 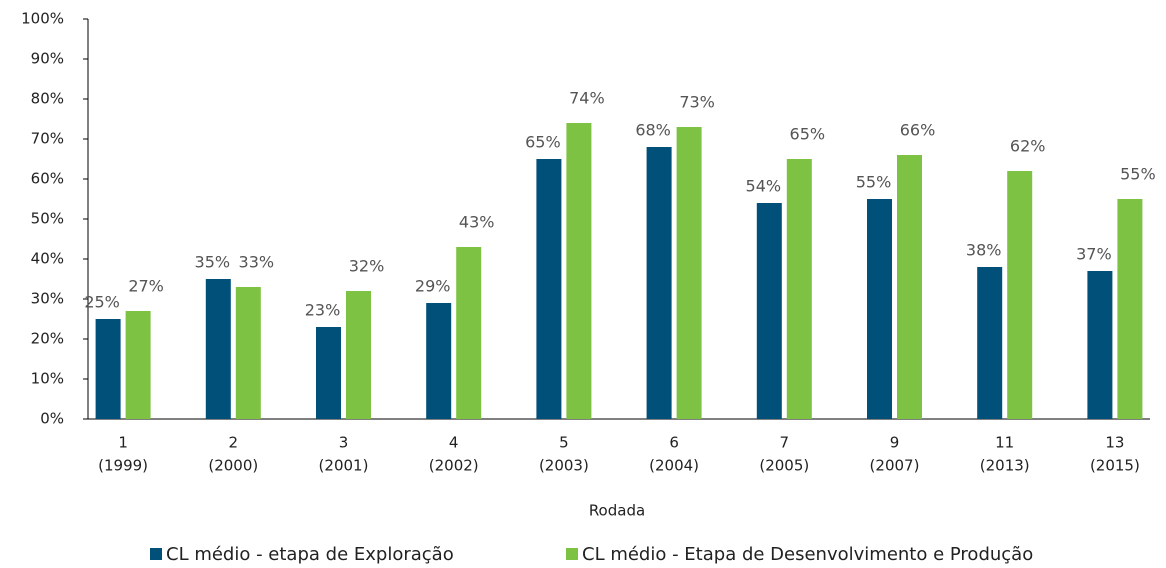 What do you see at coordinates (123, 466) in the screenshot?
I see `x-tick-label: (1999)` at bounding box center [123, 466].